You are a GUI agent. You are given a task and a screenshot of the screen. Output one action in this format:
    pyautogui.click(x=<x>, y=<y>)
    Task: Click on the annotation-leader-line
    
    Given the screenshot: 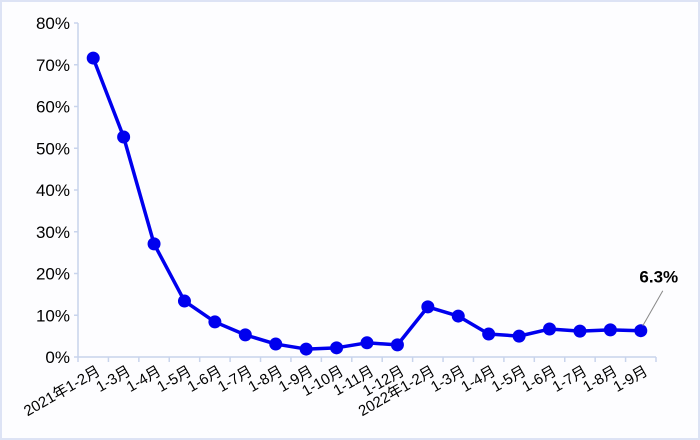 What is the action you would take?
    pyautogui.click(x=653, y=308)
    